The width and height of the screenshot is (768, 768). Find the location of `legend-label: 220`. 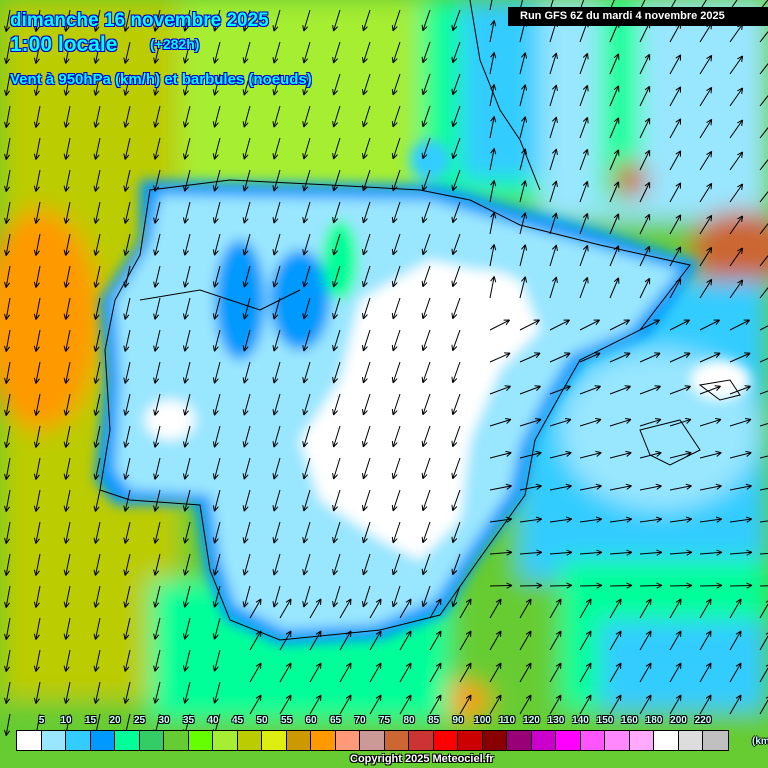

legend-label: 220 is located at coordinates (703, 720).